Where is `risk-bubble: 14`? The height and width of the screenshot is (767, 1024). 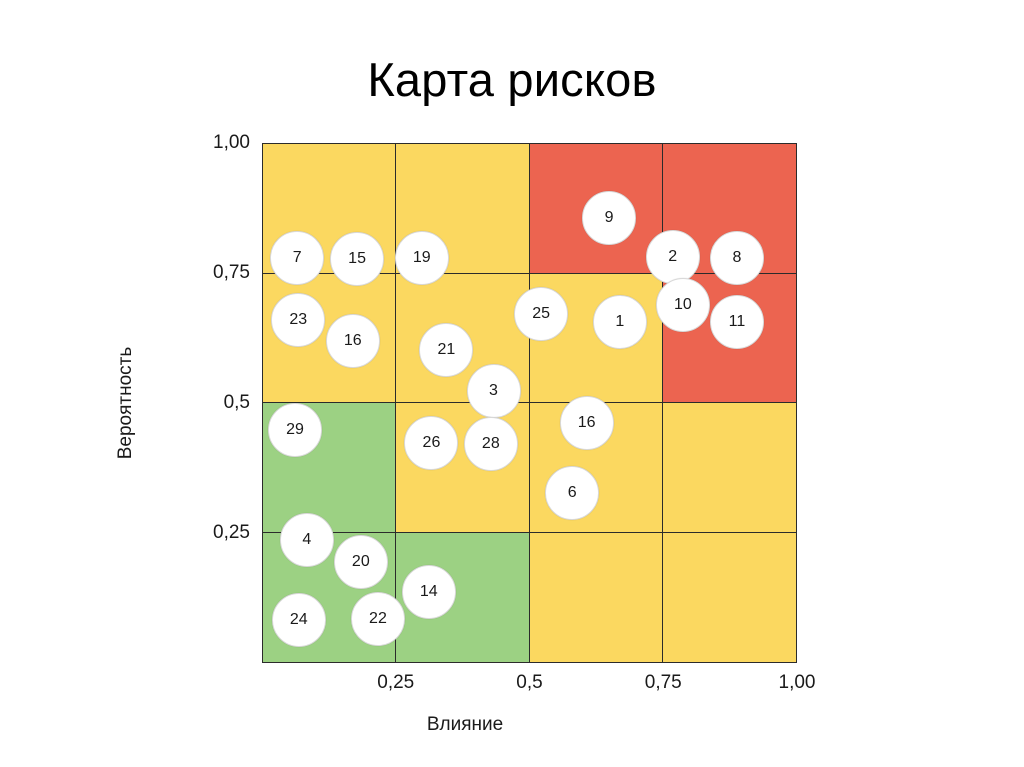
risk-bubble: 14 is located at coordinates (428, 592).